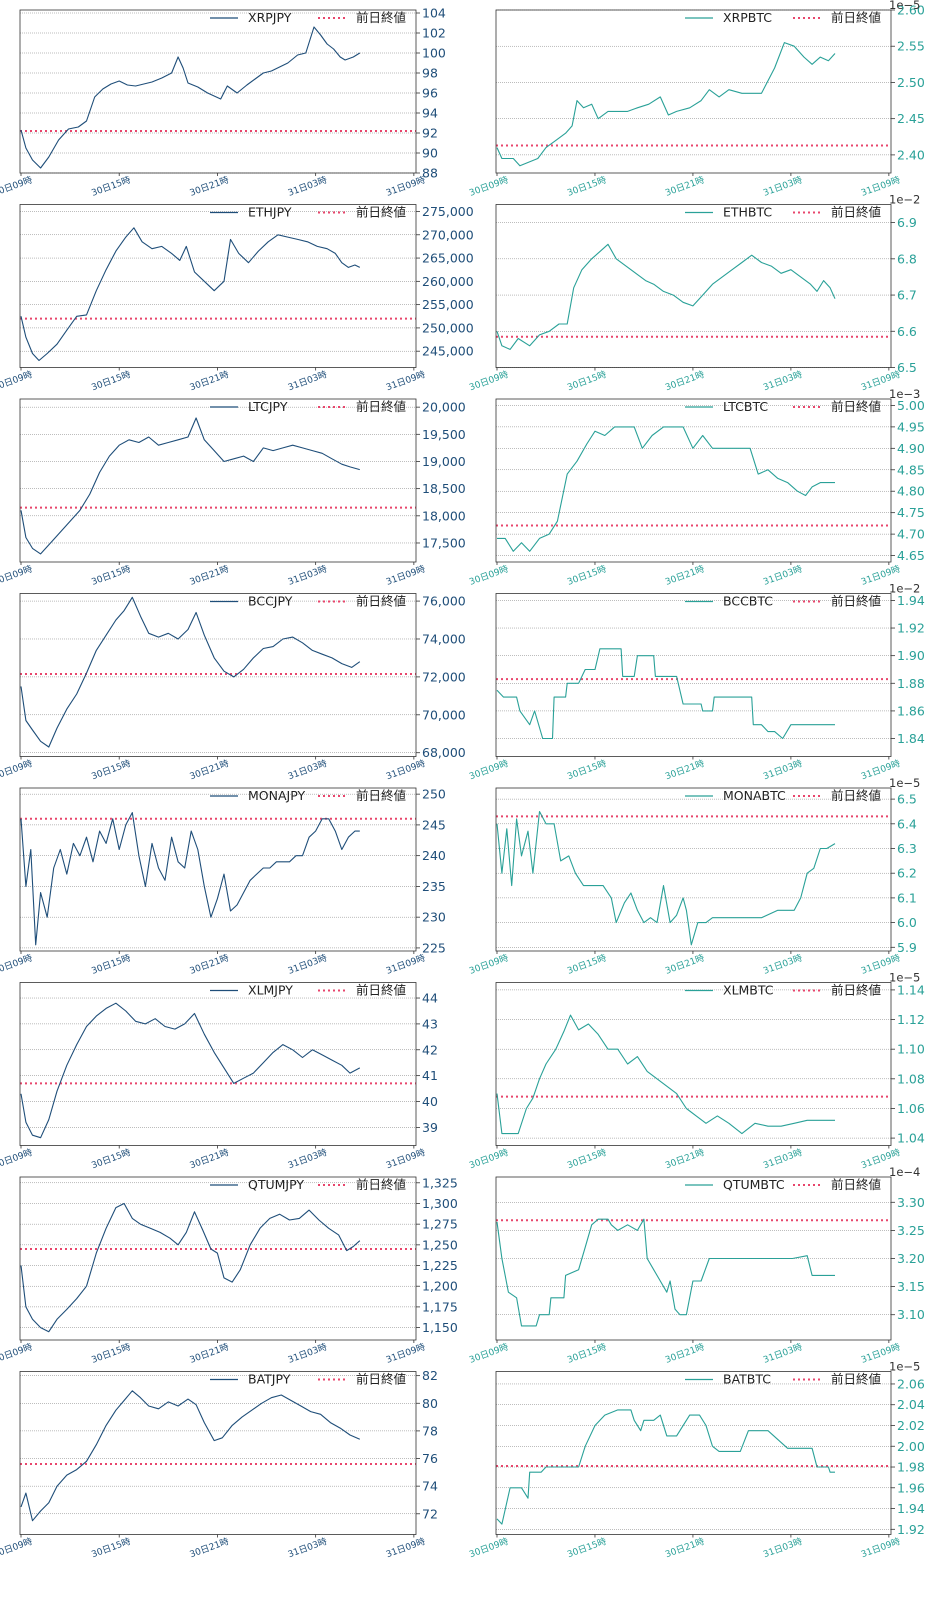 This screenshot has height=1600, width=941. Describe the element at coordinates (440, 1327) in the screenshot. I see `y-tick-label: 1,150` at that location.